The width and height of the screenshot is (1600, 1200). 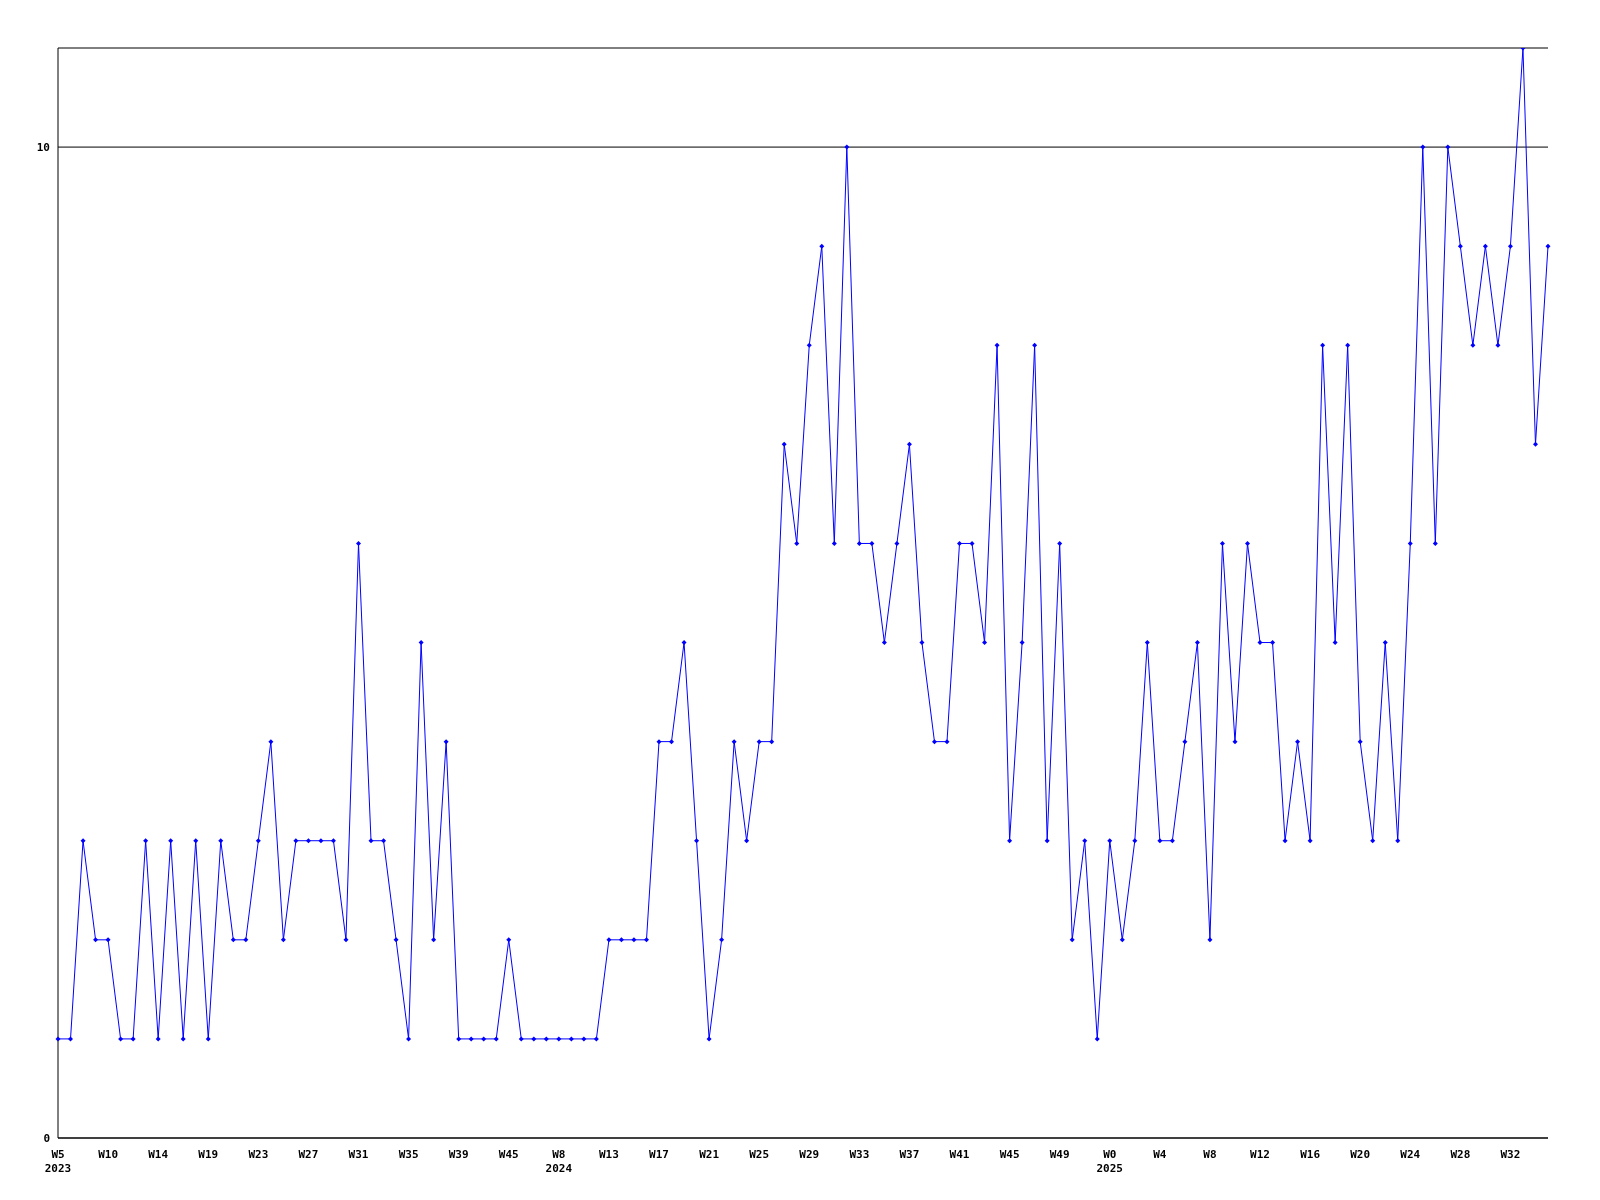 I want to click on x-tick-label: W12, so click(x=1260, y=1154).